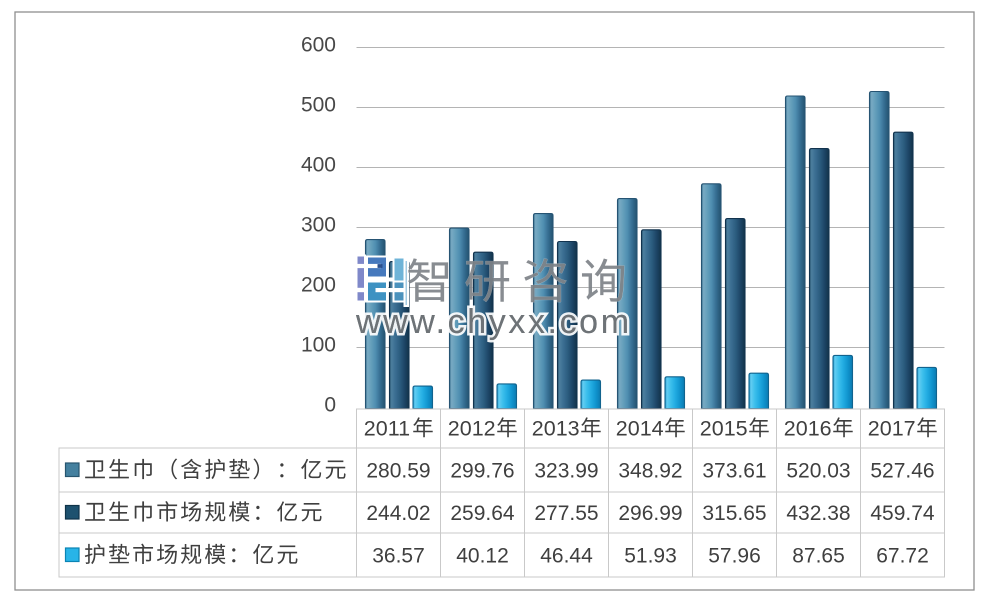 This screenshot has height=611, width=992. What do you see at coordinates (808, 429) in the screenshot?
I see `svg-text: 2016` at bounding box center [808, 429].